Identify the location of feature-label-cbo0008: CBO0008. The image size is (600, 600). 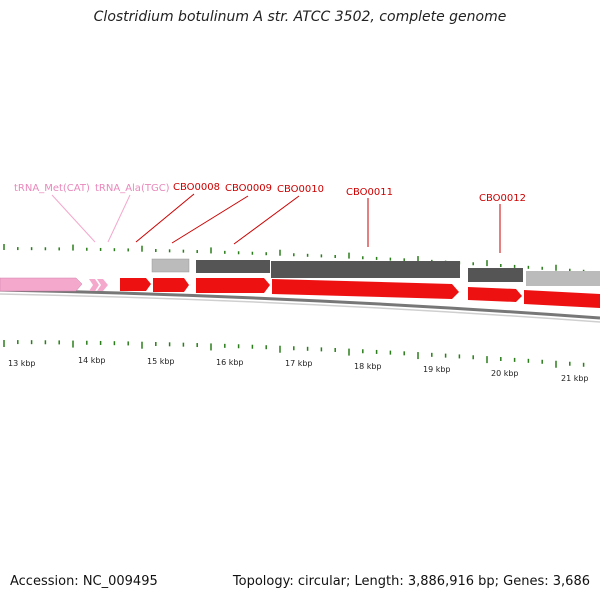
(196, 187).